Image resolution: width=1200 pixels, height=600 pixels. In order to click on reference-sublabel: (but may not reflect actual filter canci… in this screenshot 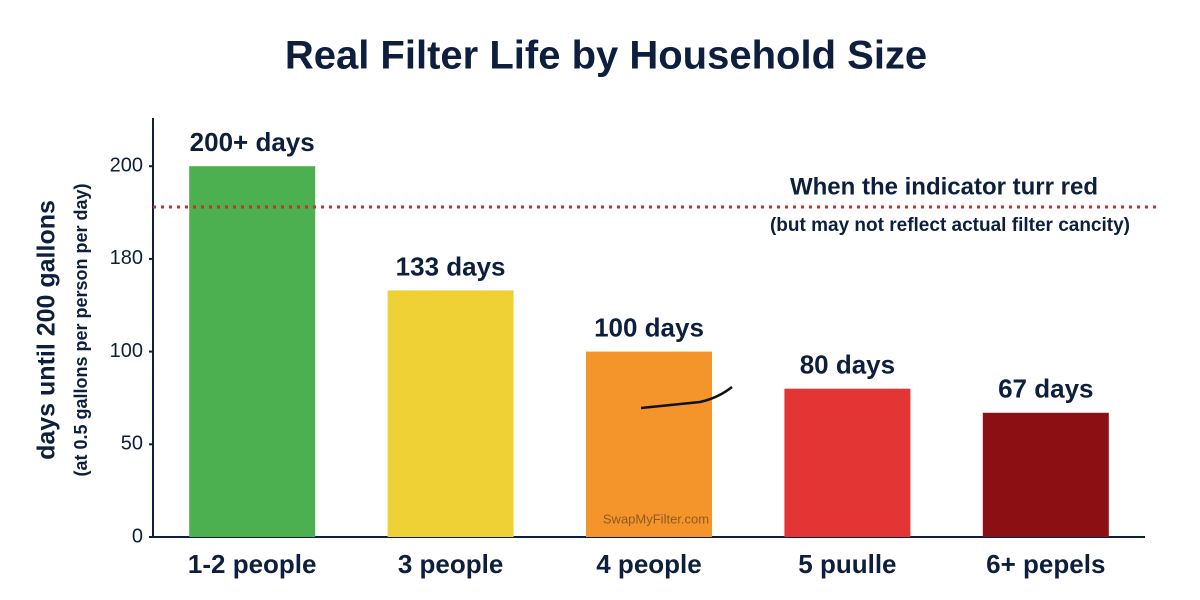, I will do `click(950, 225)`.